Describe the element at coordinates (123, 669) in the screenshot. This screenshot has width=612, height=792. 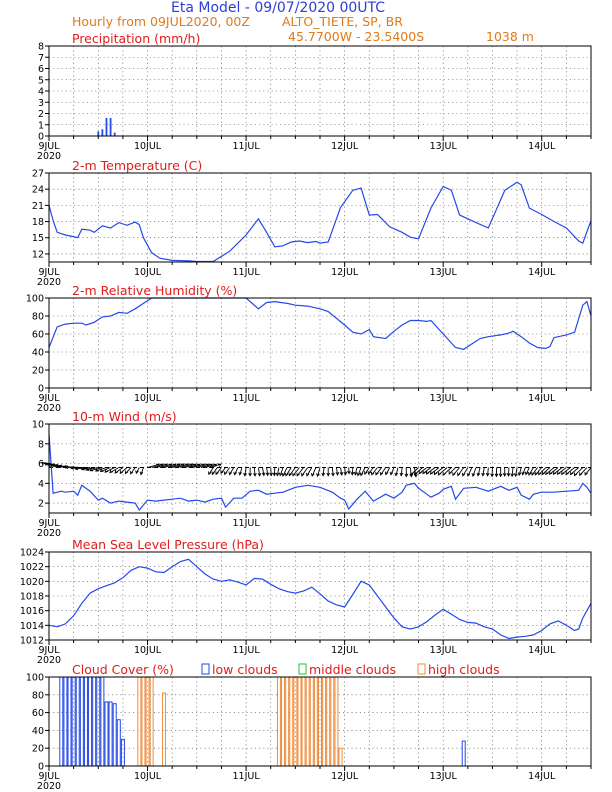
I see `panel-title-cloud: Cloud Cover (%)` at that location.